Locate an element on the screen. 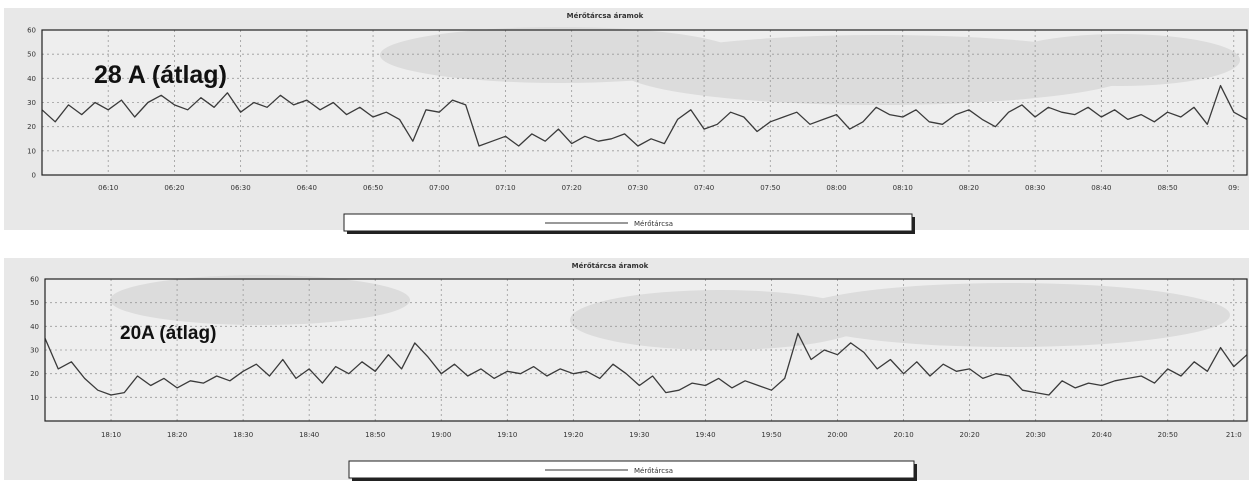 This screenshot has width=1249, height=484. chart-2-xtick-label: 18:40 is located at coordinates (309, 435).